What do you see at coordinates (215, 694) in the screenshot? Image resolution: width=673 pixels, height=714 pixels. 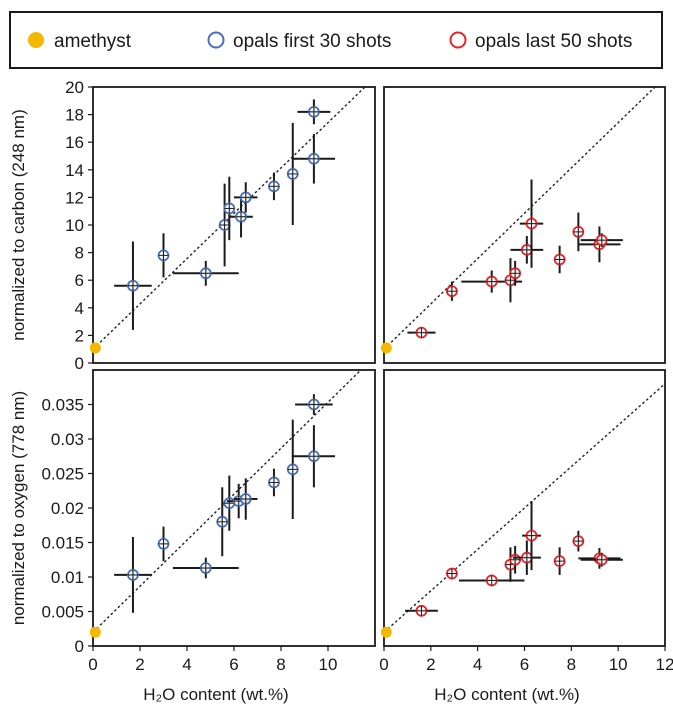 I see `x-axis-title-left: H₂O content (wt.%)` at bounding box center [215, 694].